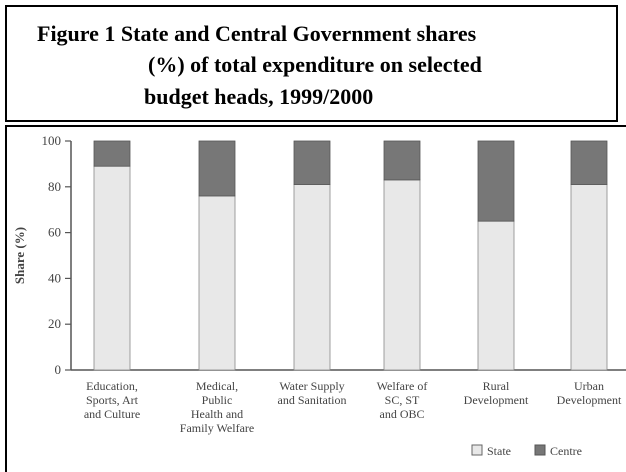 The image size is (626, 472). What do you see at coordinates (54, 323) in the screenshot?
I see `y-tick-label-20: 20` at bounding box center [54, 323].